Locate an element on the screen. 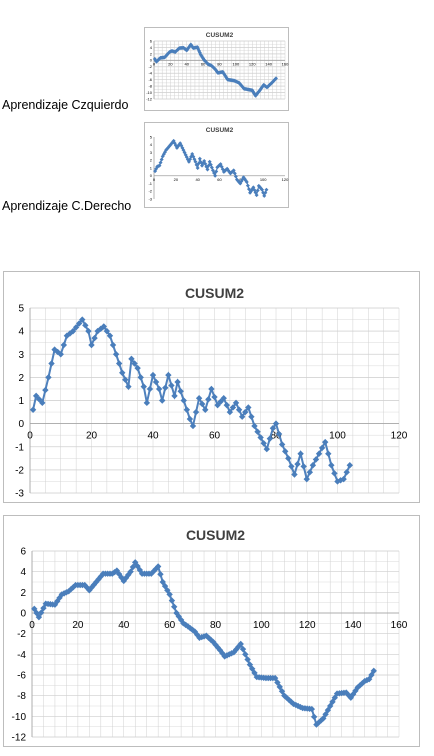 Image resolution: width=434 pixels, height=756 pixels. caption-right-learning: Aprendizaje C.Derecho is located at coordinates (67, 206).